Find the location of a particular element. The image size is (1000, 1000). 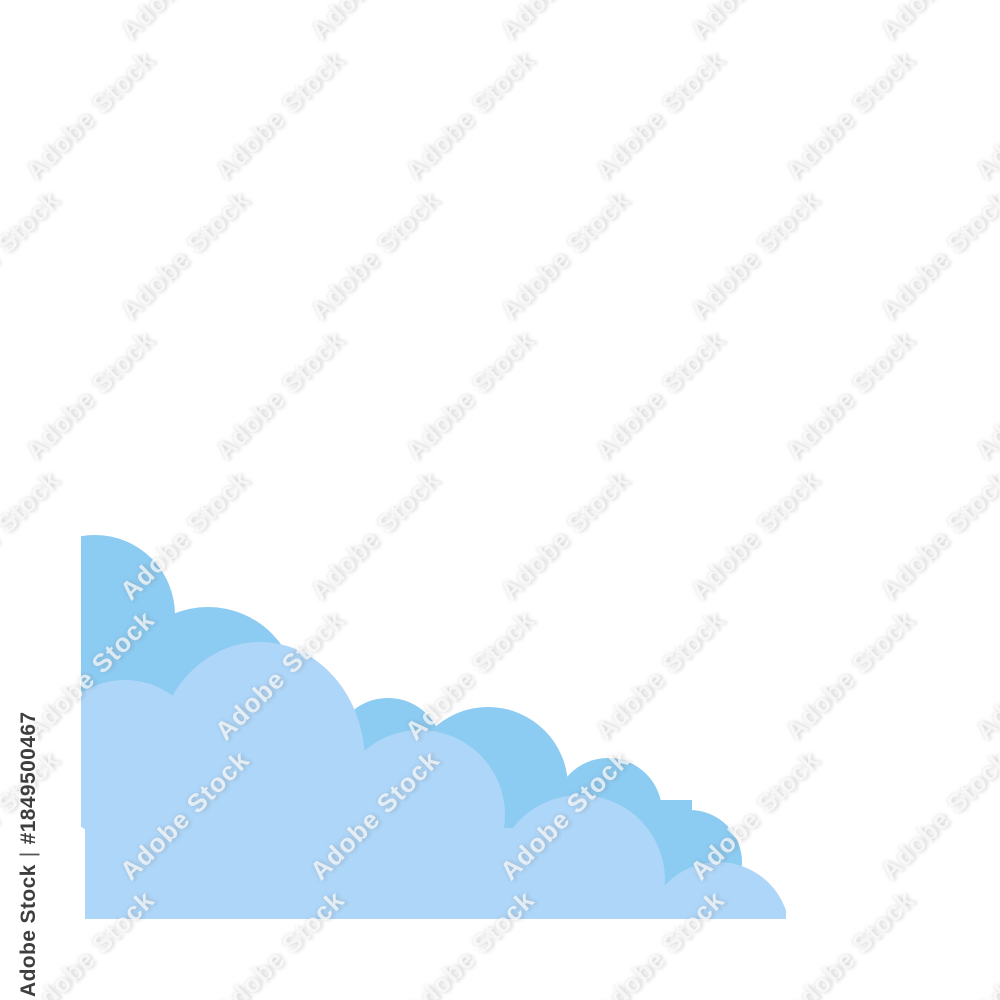

stock-id-brand: Adobe Stock is located at coordinates (28, 930).